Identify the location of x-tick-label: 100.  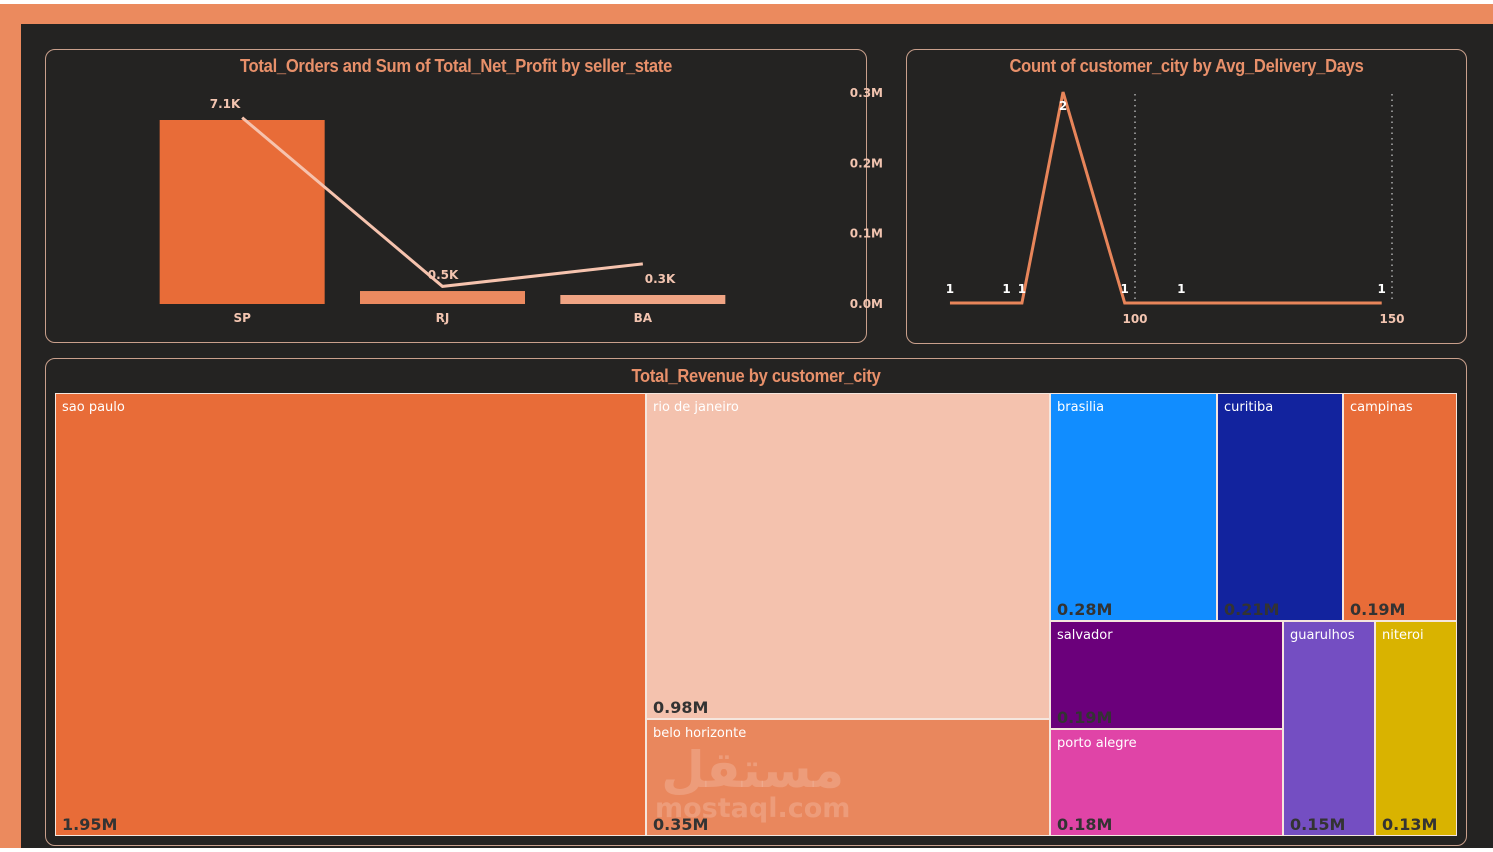
(1134, 319).